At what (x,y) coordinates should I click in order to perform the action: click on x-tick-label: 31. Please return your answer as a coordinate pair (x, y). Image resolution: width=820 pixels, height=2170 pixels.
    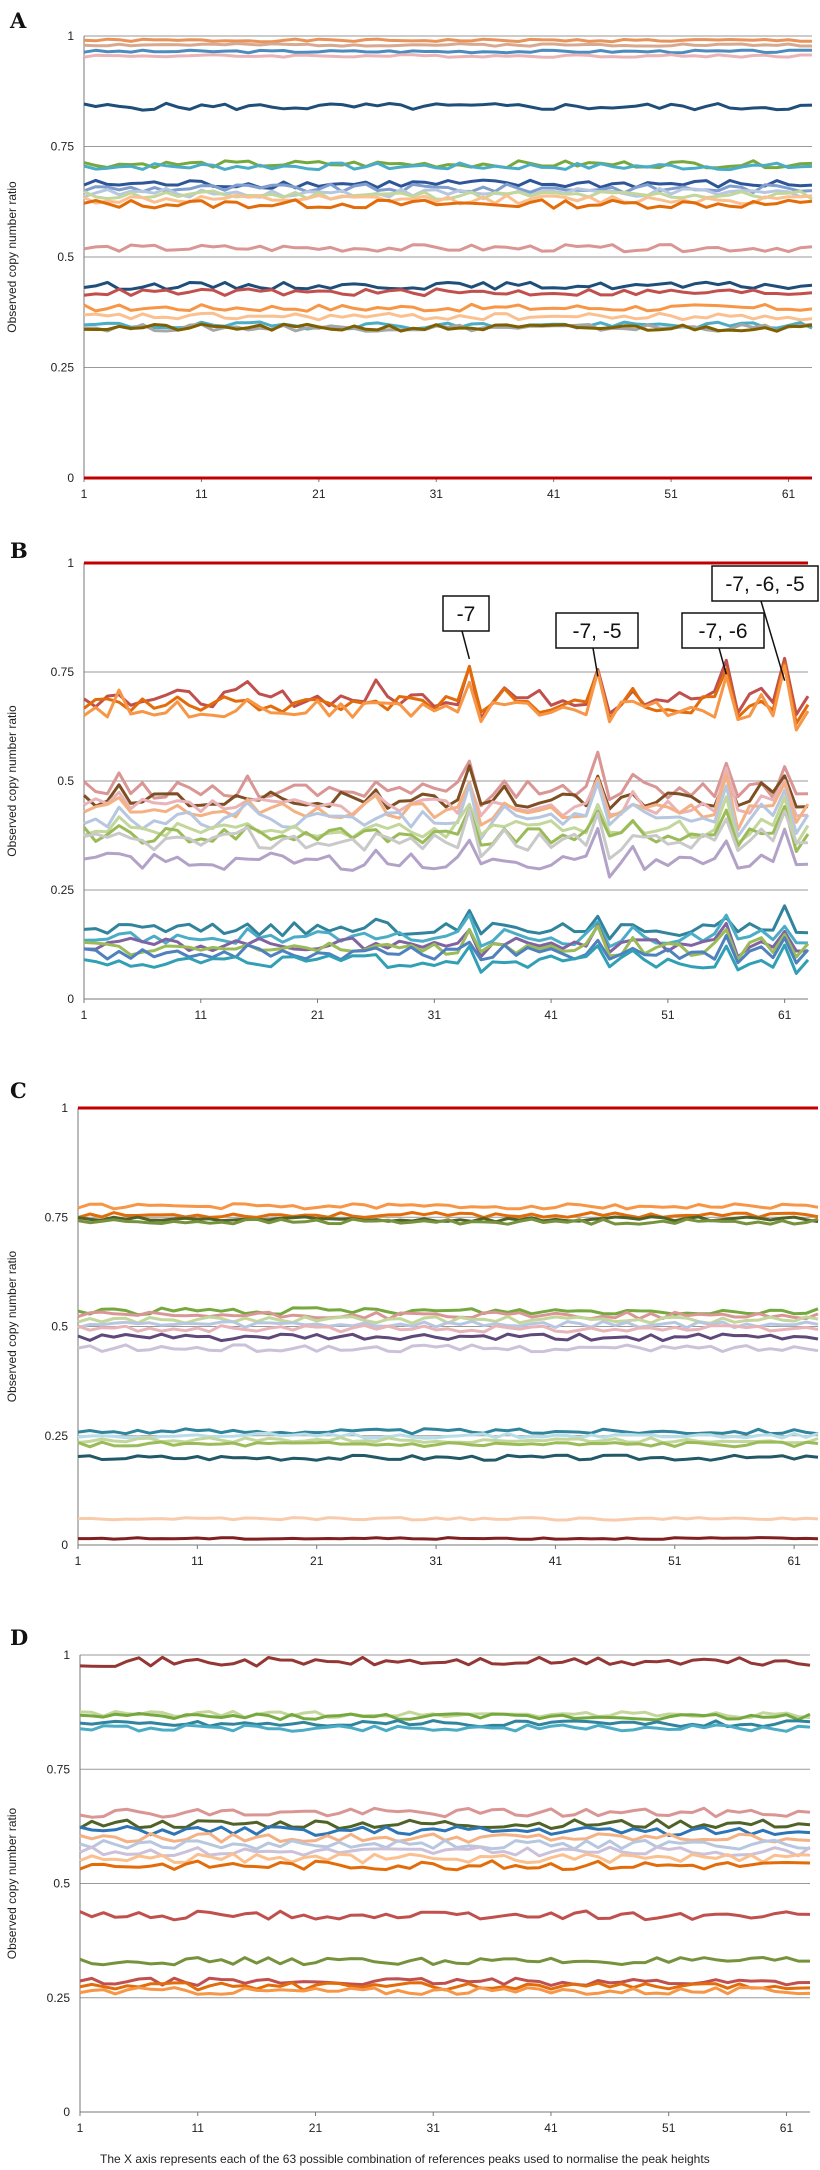
    Looking at the image, I should click on (436, 1561).